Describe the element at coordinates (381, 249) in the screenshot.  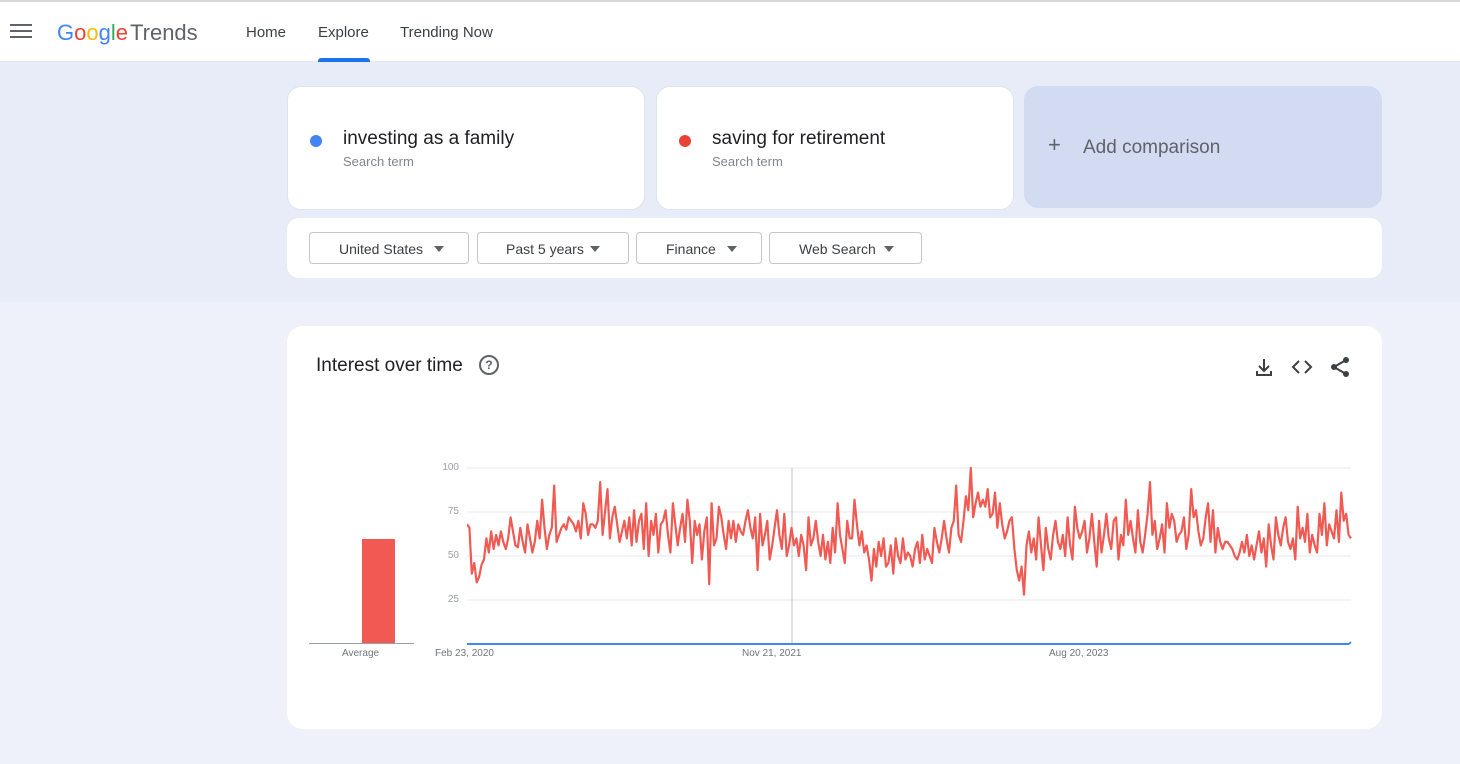
I see `region-dropdown-label: United States` at that location.